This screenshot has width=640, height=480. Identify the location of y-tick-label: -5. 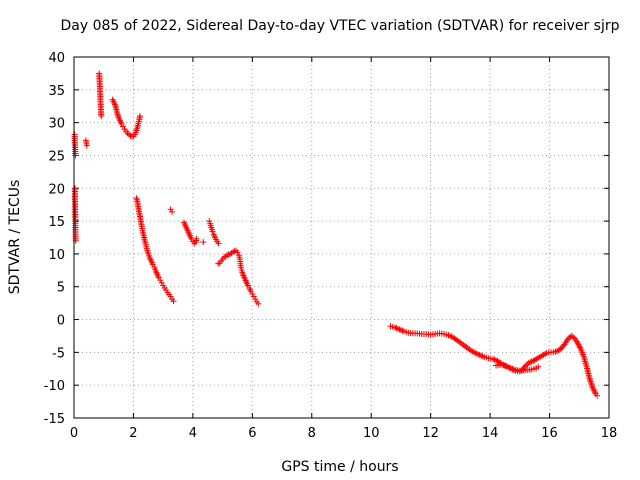
(58, 353).